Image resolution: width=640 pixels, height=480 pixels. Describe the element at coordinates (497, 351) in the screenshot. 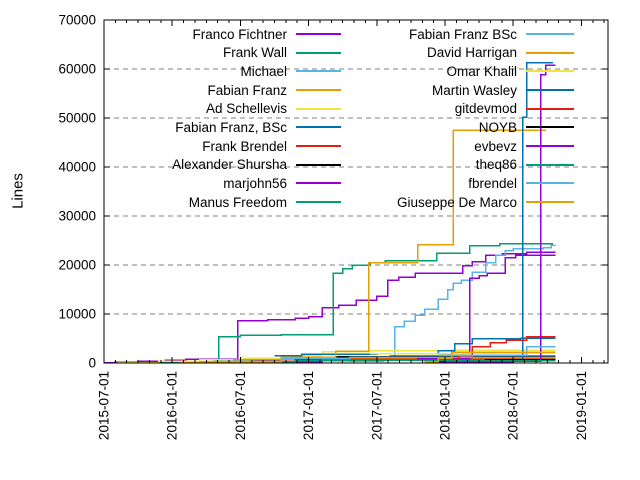

I see `series-line-fbrendel` at that location.